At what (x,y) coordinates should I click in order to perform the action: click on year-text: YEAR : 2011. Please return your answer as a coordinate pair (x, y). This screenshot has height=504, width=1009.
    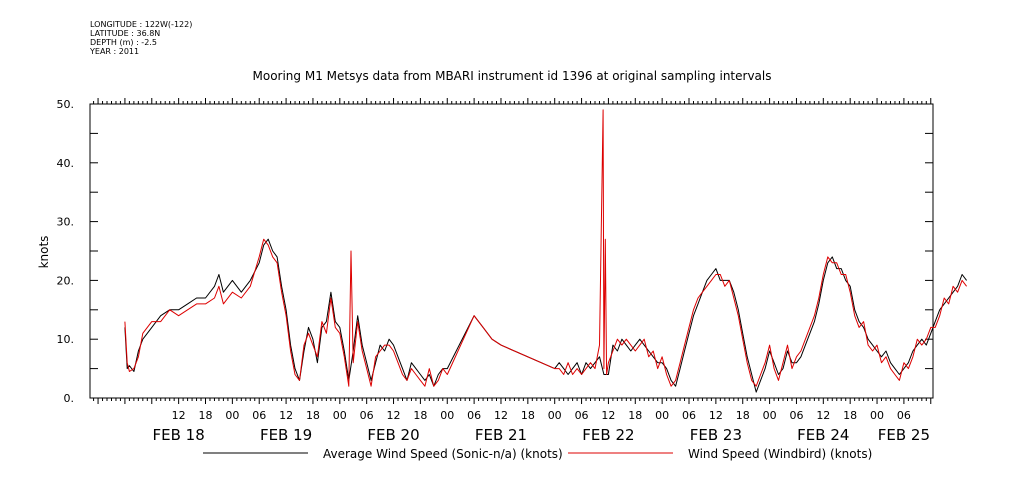
    Looking at the image, I should click on (115, 51).